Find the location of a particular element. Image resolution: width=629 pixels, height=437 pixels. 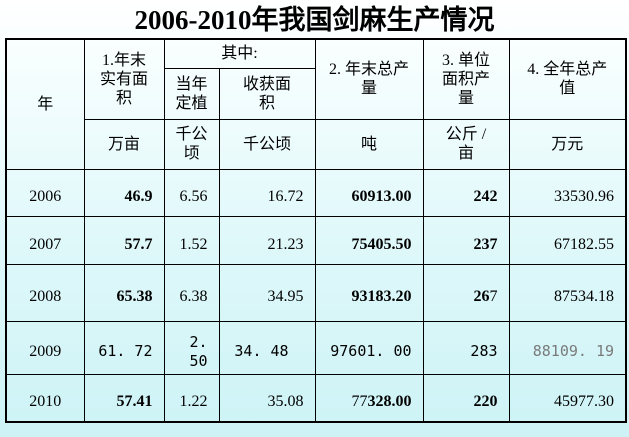

cell-value: 6.56 is located at coordinates (193, 196).